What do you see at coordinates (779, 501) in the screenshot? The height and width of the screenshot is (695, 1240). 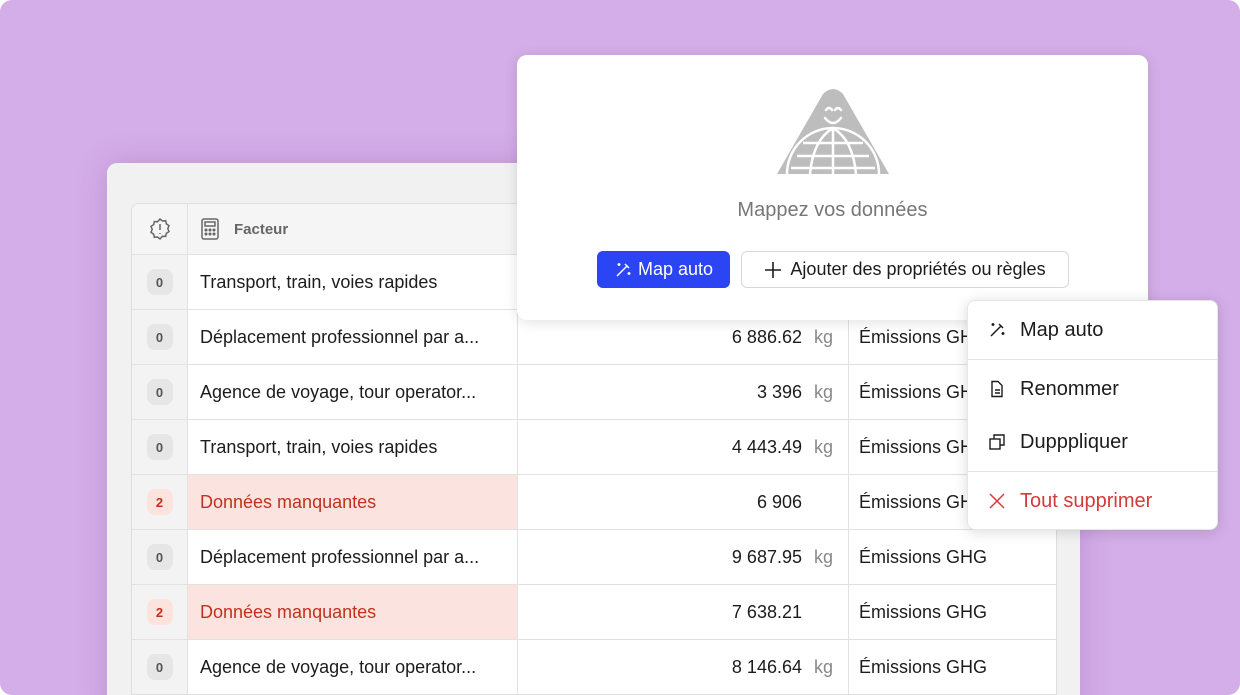 I see `value-text: 6 906` at bounding box center [779, 501].